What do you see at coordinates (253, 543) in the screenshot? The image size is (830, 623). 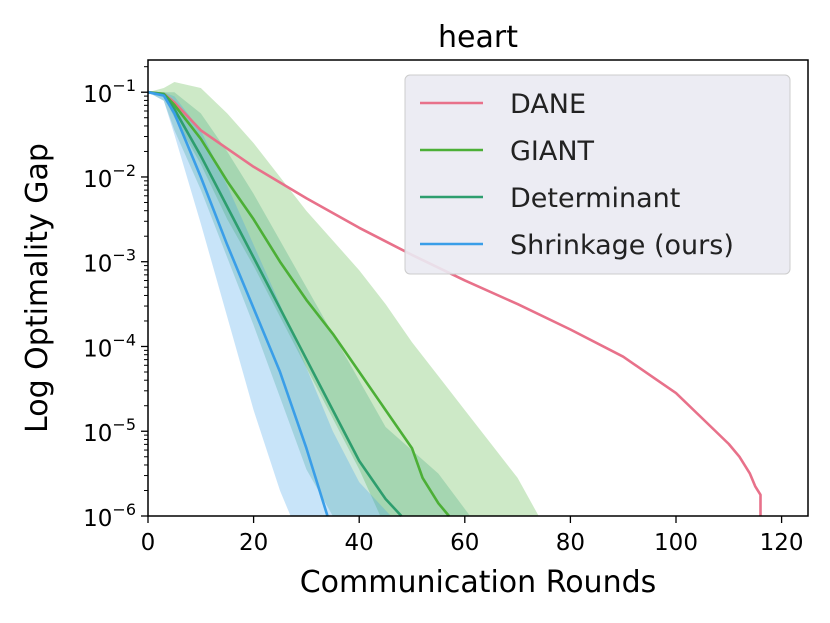 I see `x-tick-label: 20` at bounding box center [253, 543].